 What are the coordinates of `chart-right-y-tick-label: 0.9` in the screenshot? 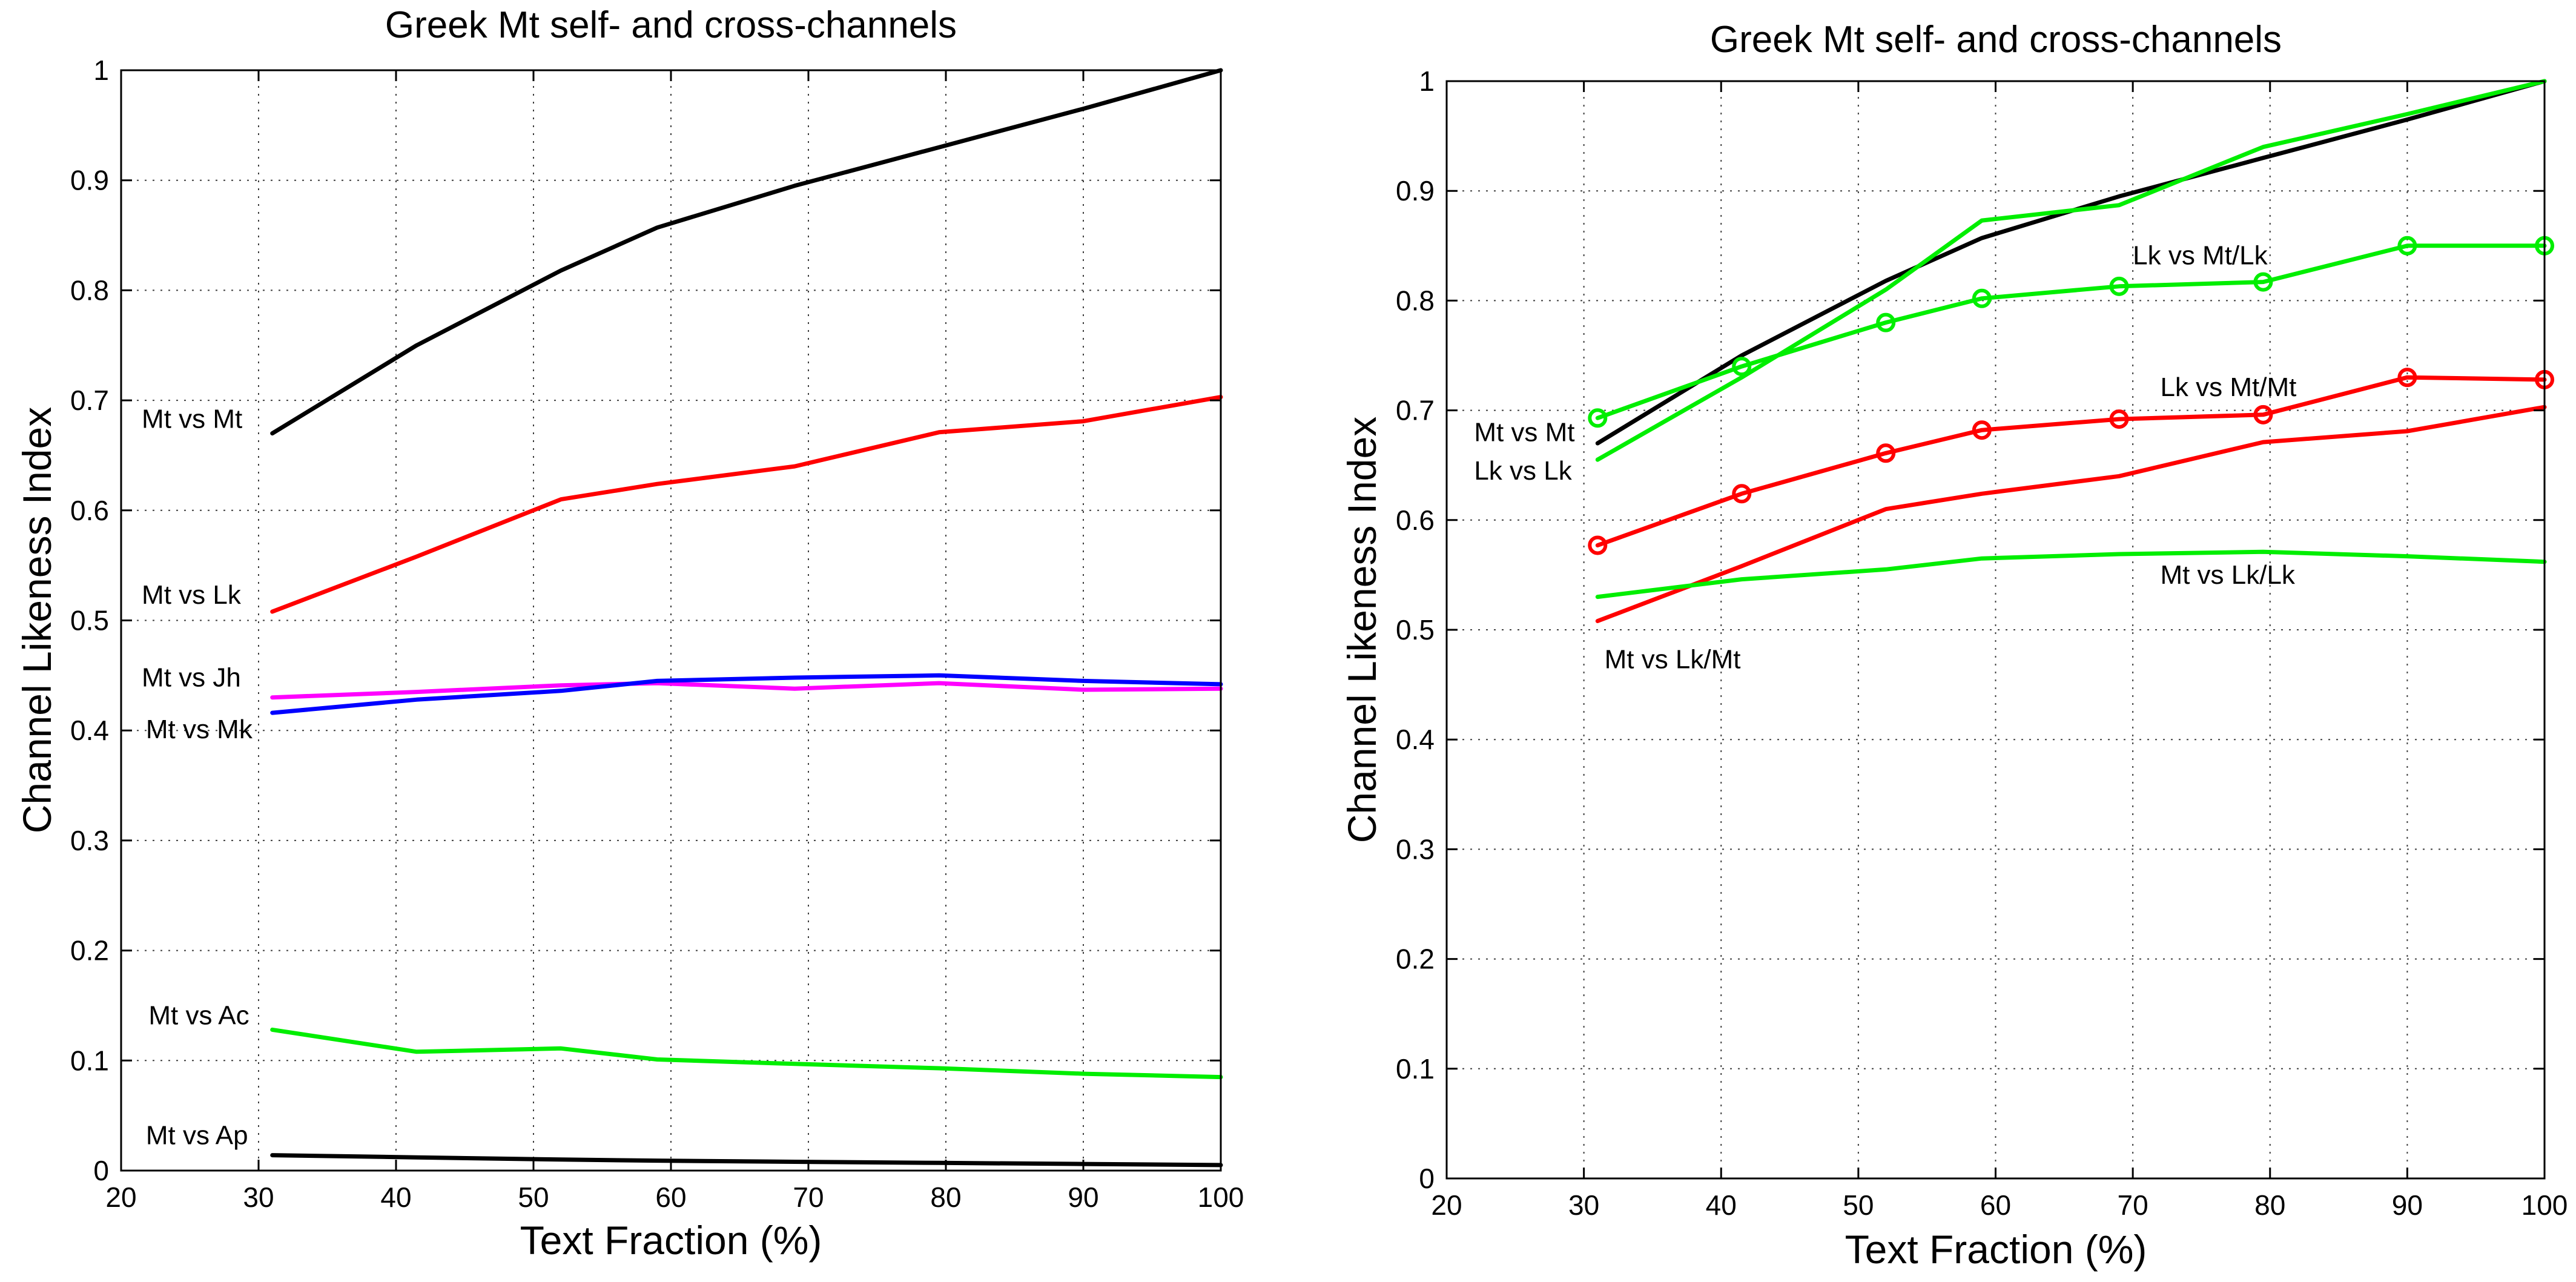 It's located at (1415, 191).